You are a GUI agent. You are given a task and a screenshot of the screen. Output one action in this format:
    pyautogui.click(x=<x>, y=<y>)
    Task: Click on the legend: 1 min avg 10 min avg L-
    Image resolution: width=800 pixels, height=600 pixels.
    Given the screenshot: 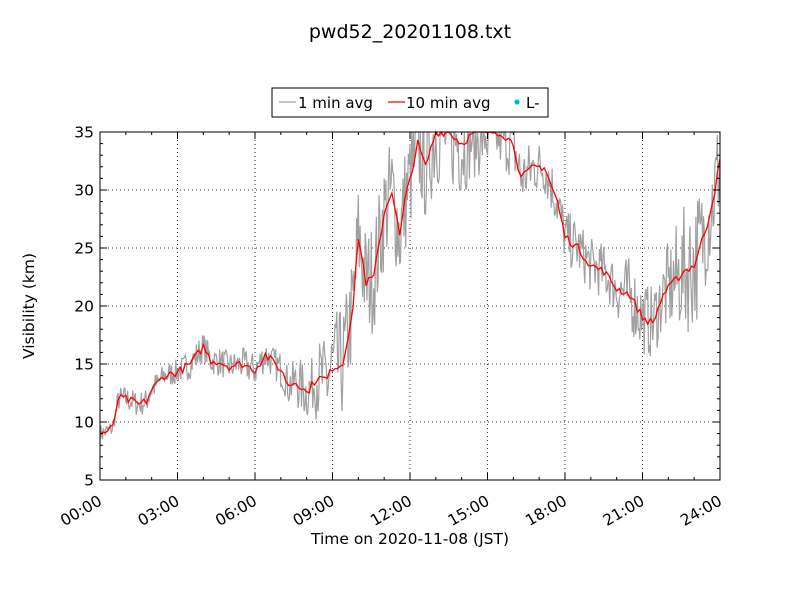 What is the action you would take?
    pyautogui.click(x=410, y=102)
    